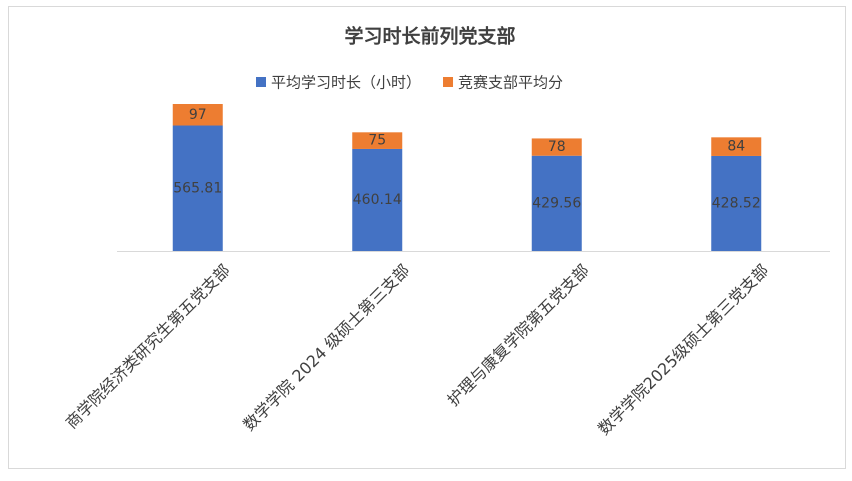 The image size is (852, 481). I want to click on data-label: 429.56, so click(556, 203).